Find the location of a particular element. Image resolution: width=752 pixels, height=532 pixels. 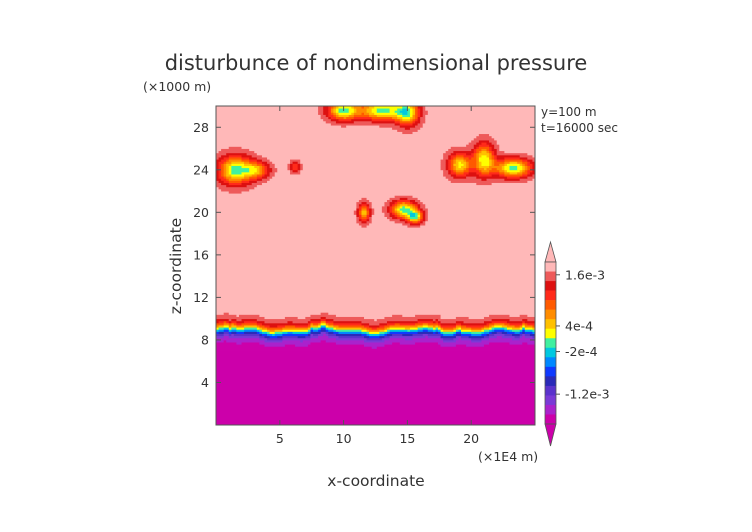

colorbar-label: -2e-4 is located at coordinates (581, 351).